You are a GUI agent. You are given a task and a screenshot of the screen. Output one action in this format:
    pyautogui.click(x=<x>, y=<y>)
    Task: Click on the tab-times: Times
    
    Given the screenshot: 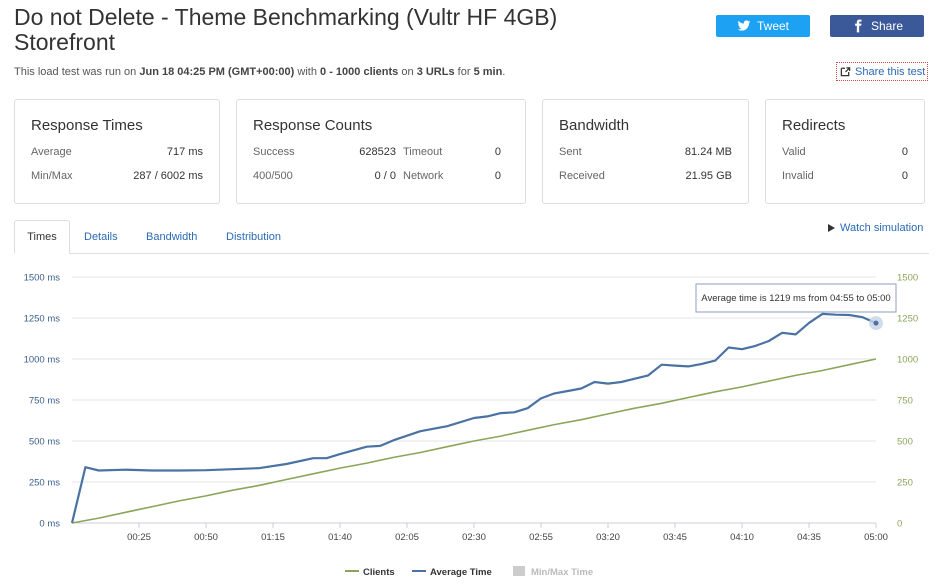 What is the action you would take?
    pyautogui.click(x=42, y=237)
    